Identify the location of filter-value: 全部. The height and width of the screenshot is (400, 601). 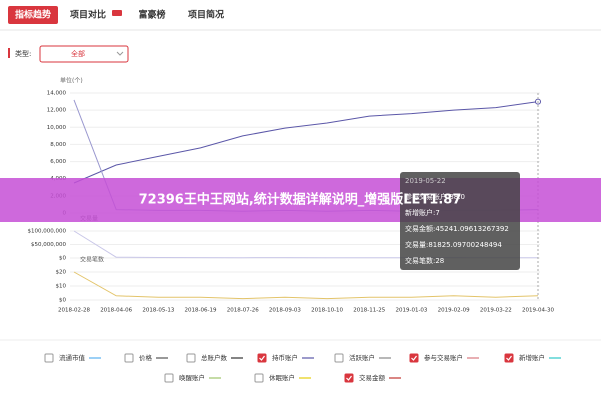
(78, 53).